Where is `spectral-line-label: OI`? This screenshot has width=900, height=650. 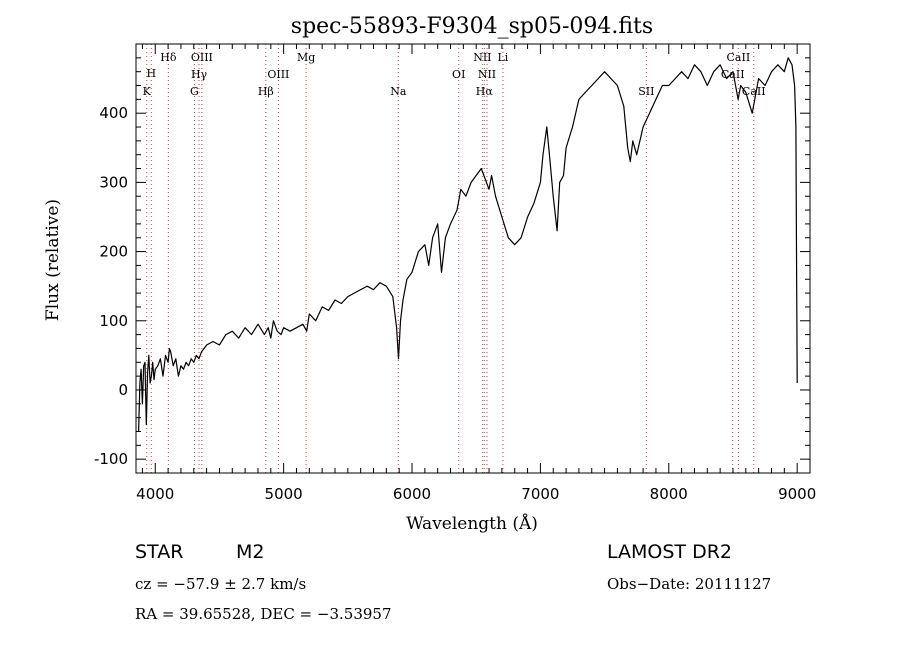 spectral-line-label: OI is located at coordinates (458, 74).